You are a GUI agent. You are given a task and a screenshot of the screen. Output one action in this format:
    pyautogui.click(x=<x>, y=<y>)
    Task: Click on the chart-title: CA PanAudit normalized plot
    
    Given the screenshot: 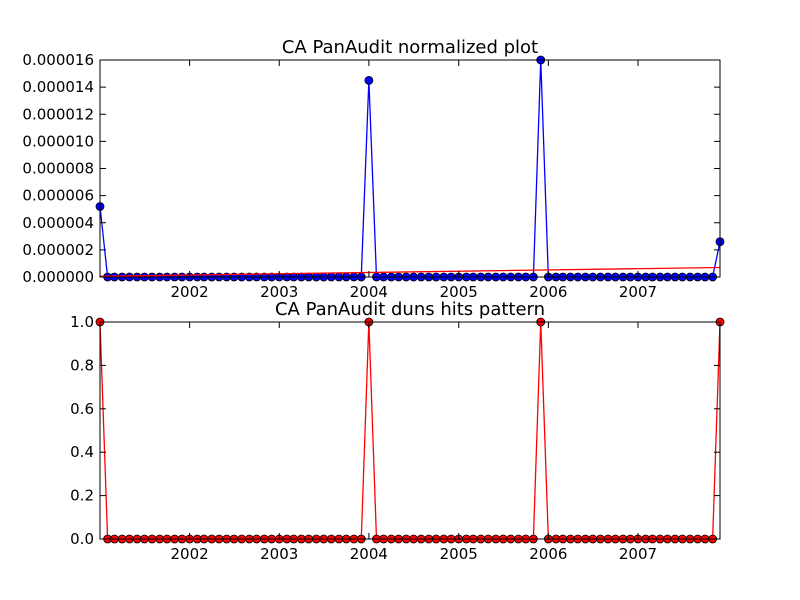 What is the action you would take?
    pyautogui.click(x=410, y=47)
    